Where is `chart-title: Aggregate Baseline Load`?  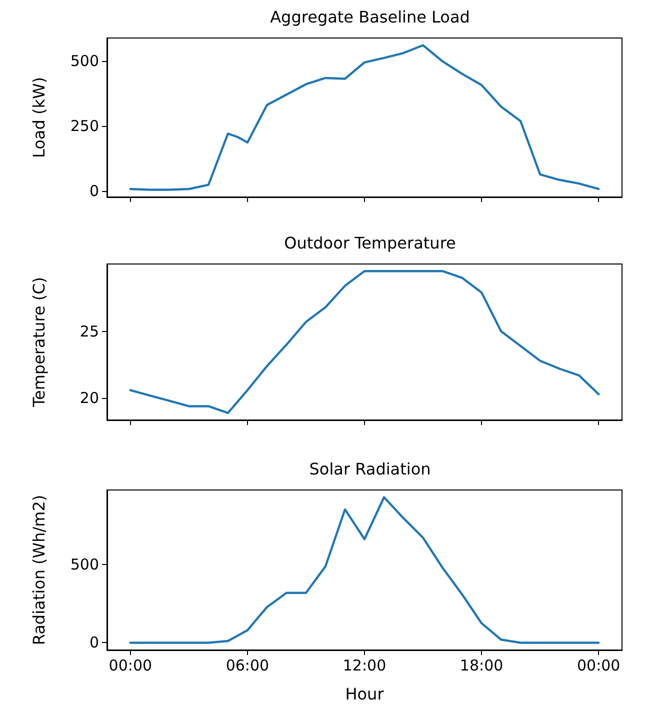
chart-title: Aggregate Baseline Load is located at coordinates (370, 17).